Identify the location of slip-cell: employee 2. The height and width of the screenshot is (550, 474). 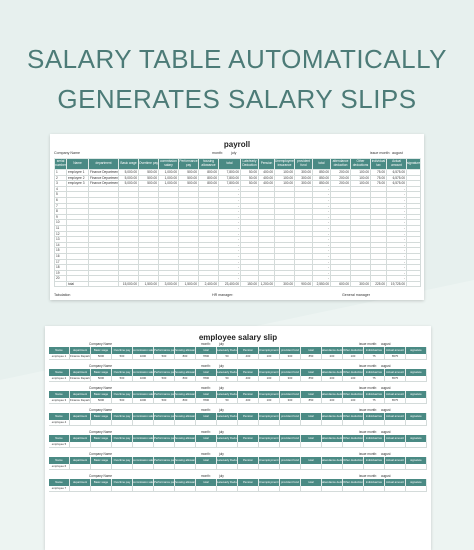
(59, 378).